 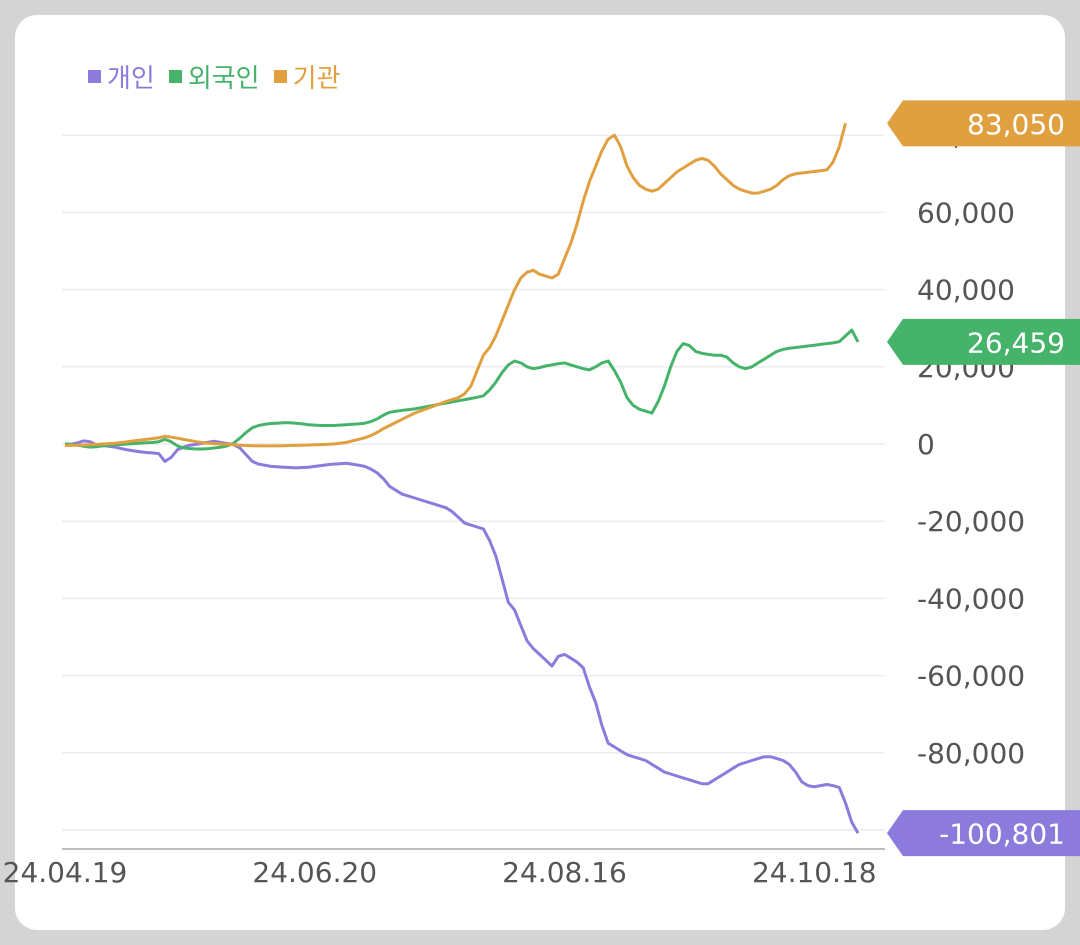 I want to click on x-tick-label-3: 24.10.18, so click(x=814, y=872).